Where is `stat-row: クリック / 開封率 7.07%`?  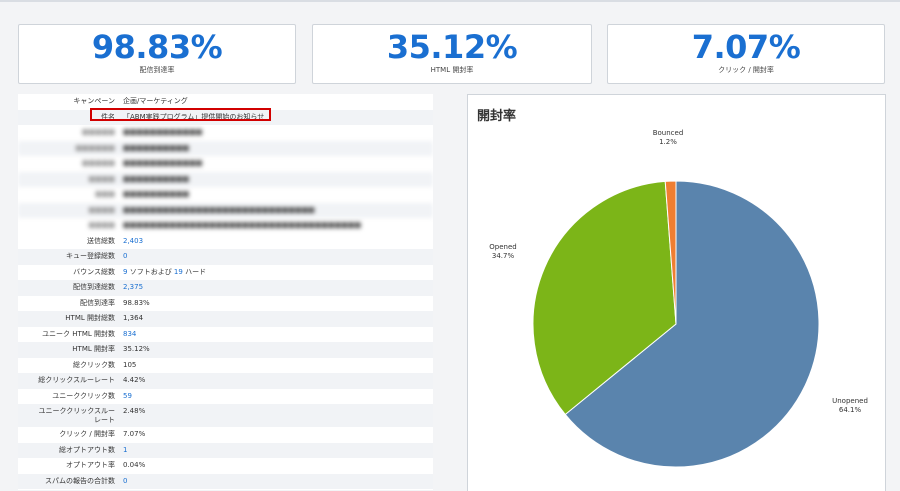 stat-row: クリック / 開封率 7.07% is located at coordinates (225, 435).